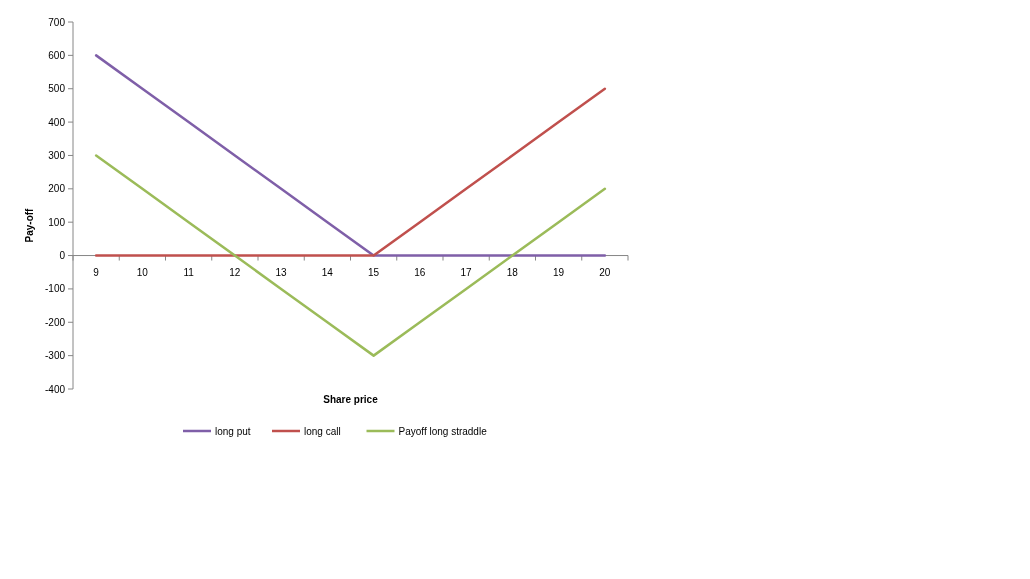  I want to click on line-series, so click(350, 172).